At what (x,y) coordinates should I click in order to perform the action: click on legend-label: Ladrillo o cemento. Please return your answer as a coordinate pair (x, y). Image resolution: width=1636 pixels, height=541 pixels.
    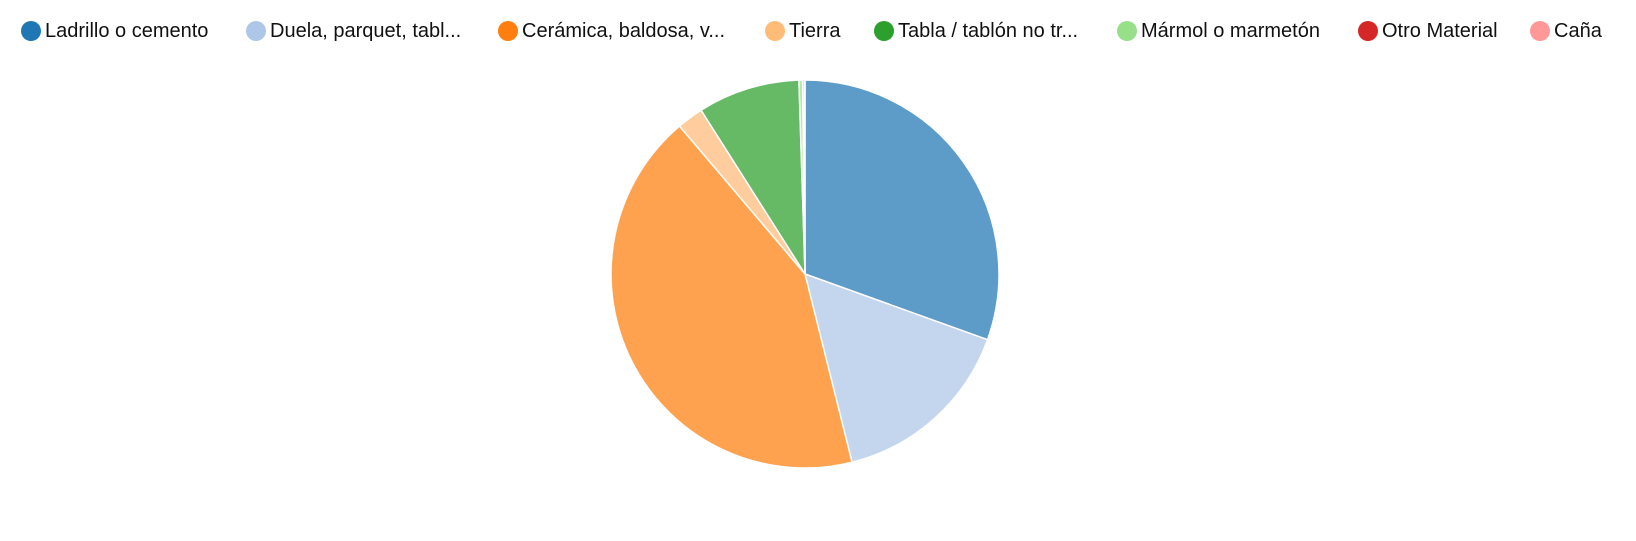
    Looking at the image, I should click on (127, 30).